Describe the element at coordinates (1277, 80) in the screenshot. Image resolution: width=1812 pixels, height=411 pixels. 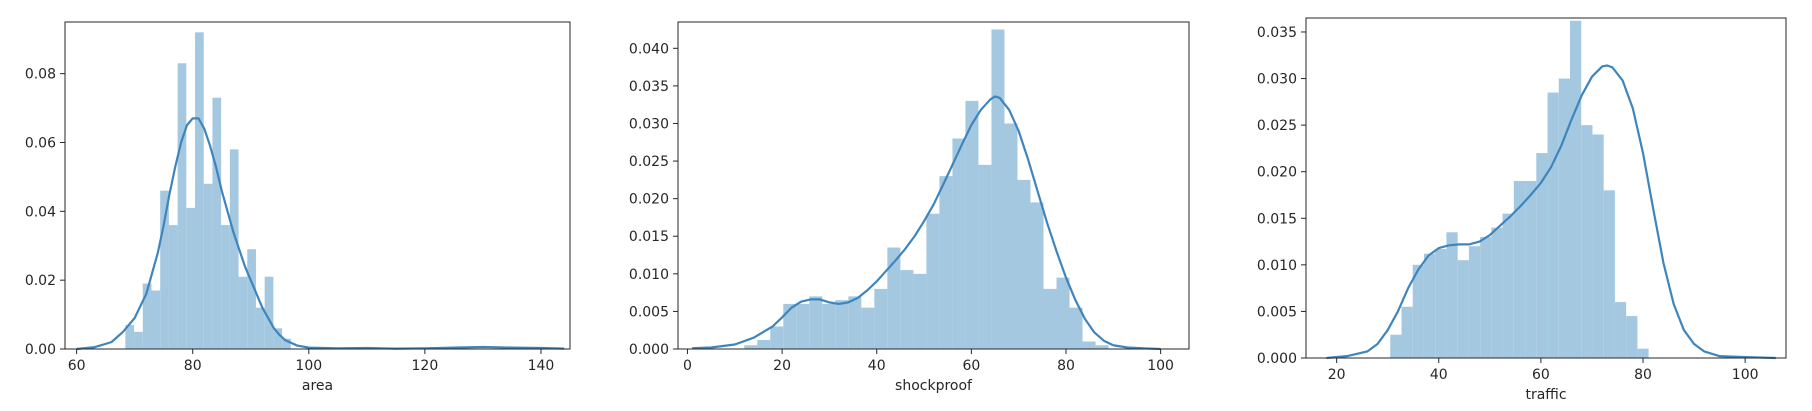
I see `y-tick-label: 0.030` at that location.